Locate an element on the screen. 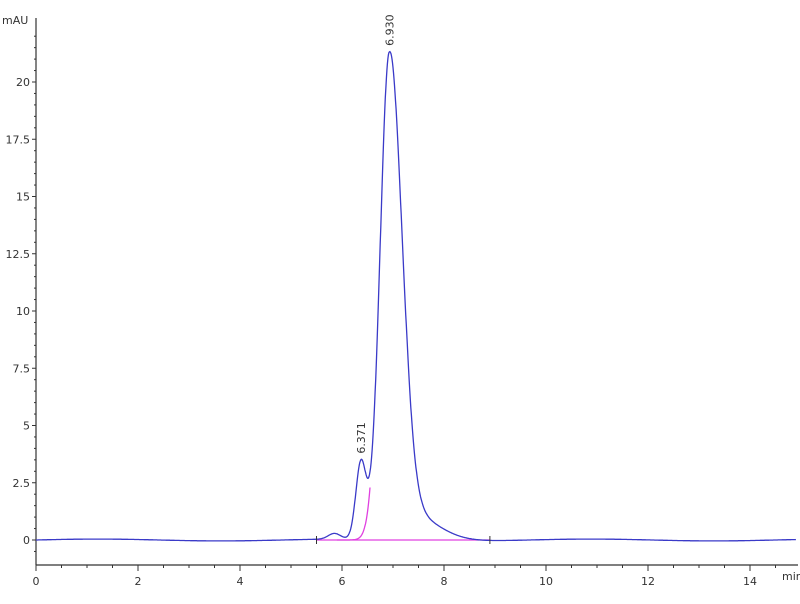 This screenshot has height=604, width=800. y-tick-label: 0 is located at coordinates (26, 540).